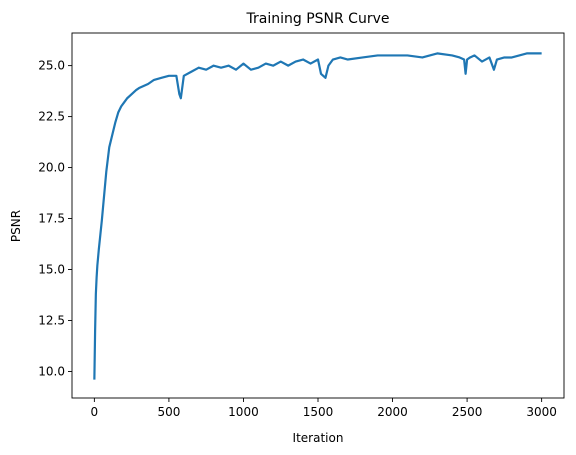 This screenshot has width=576, height=455. I want to click on y-tick-label: 12.5, so click(51, 321).